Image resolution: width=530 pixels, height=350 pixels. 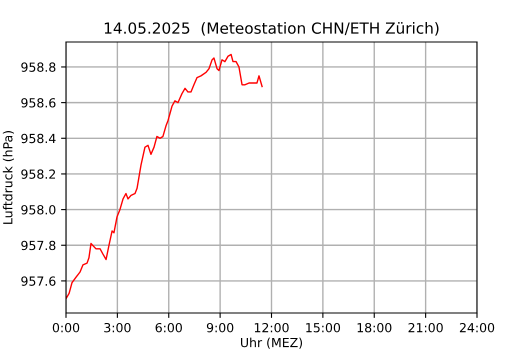 What do you see at coordinates (220, 327) in the screenshot?
I see `x-tick-label: 9:00` at bounding box center [220, 327].